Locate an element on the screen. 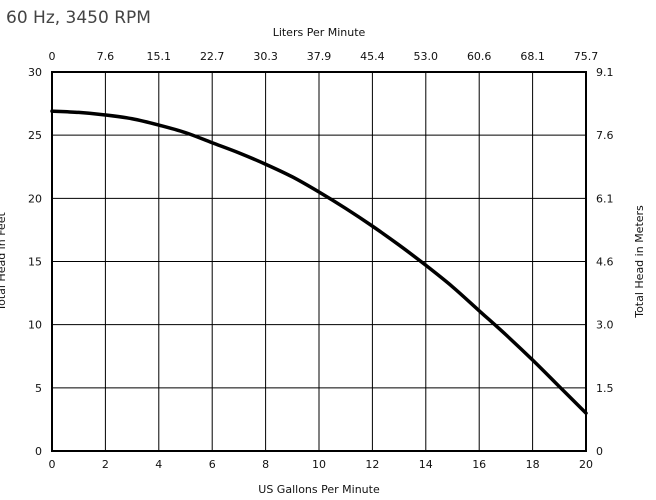 The width and height of the screenshot is (656, 500). y-tick-label: 20 is located at coordinates (35, 198).